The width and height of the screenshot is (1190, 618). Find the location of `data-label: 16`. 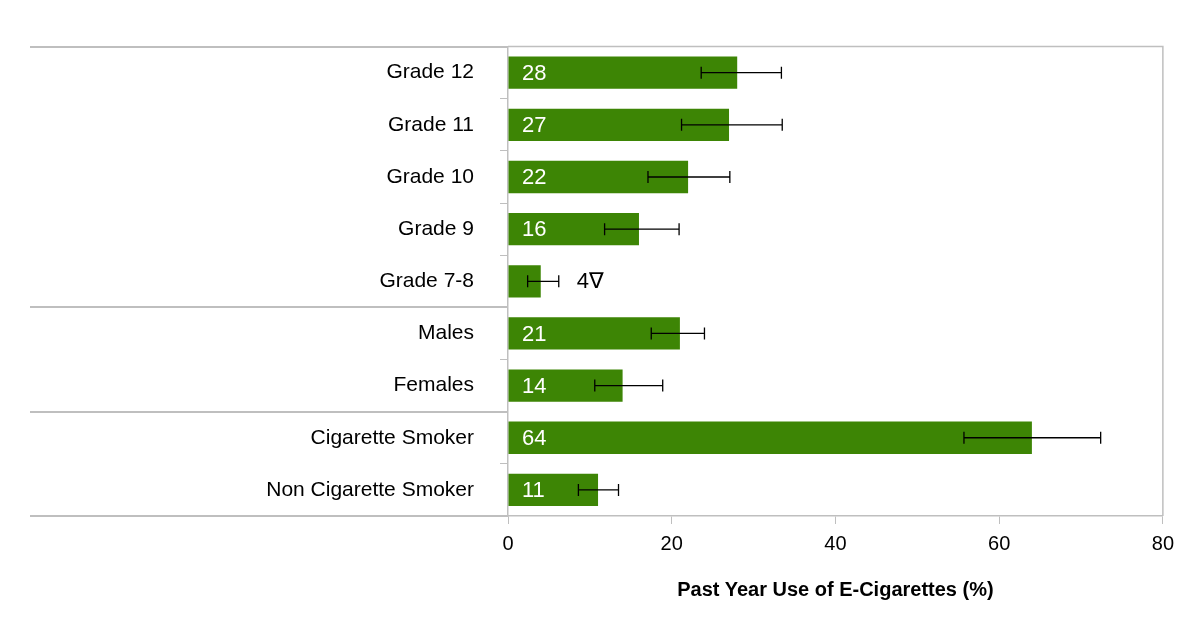

data-label: 16 is located at coordinates (534, 229).